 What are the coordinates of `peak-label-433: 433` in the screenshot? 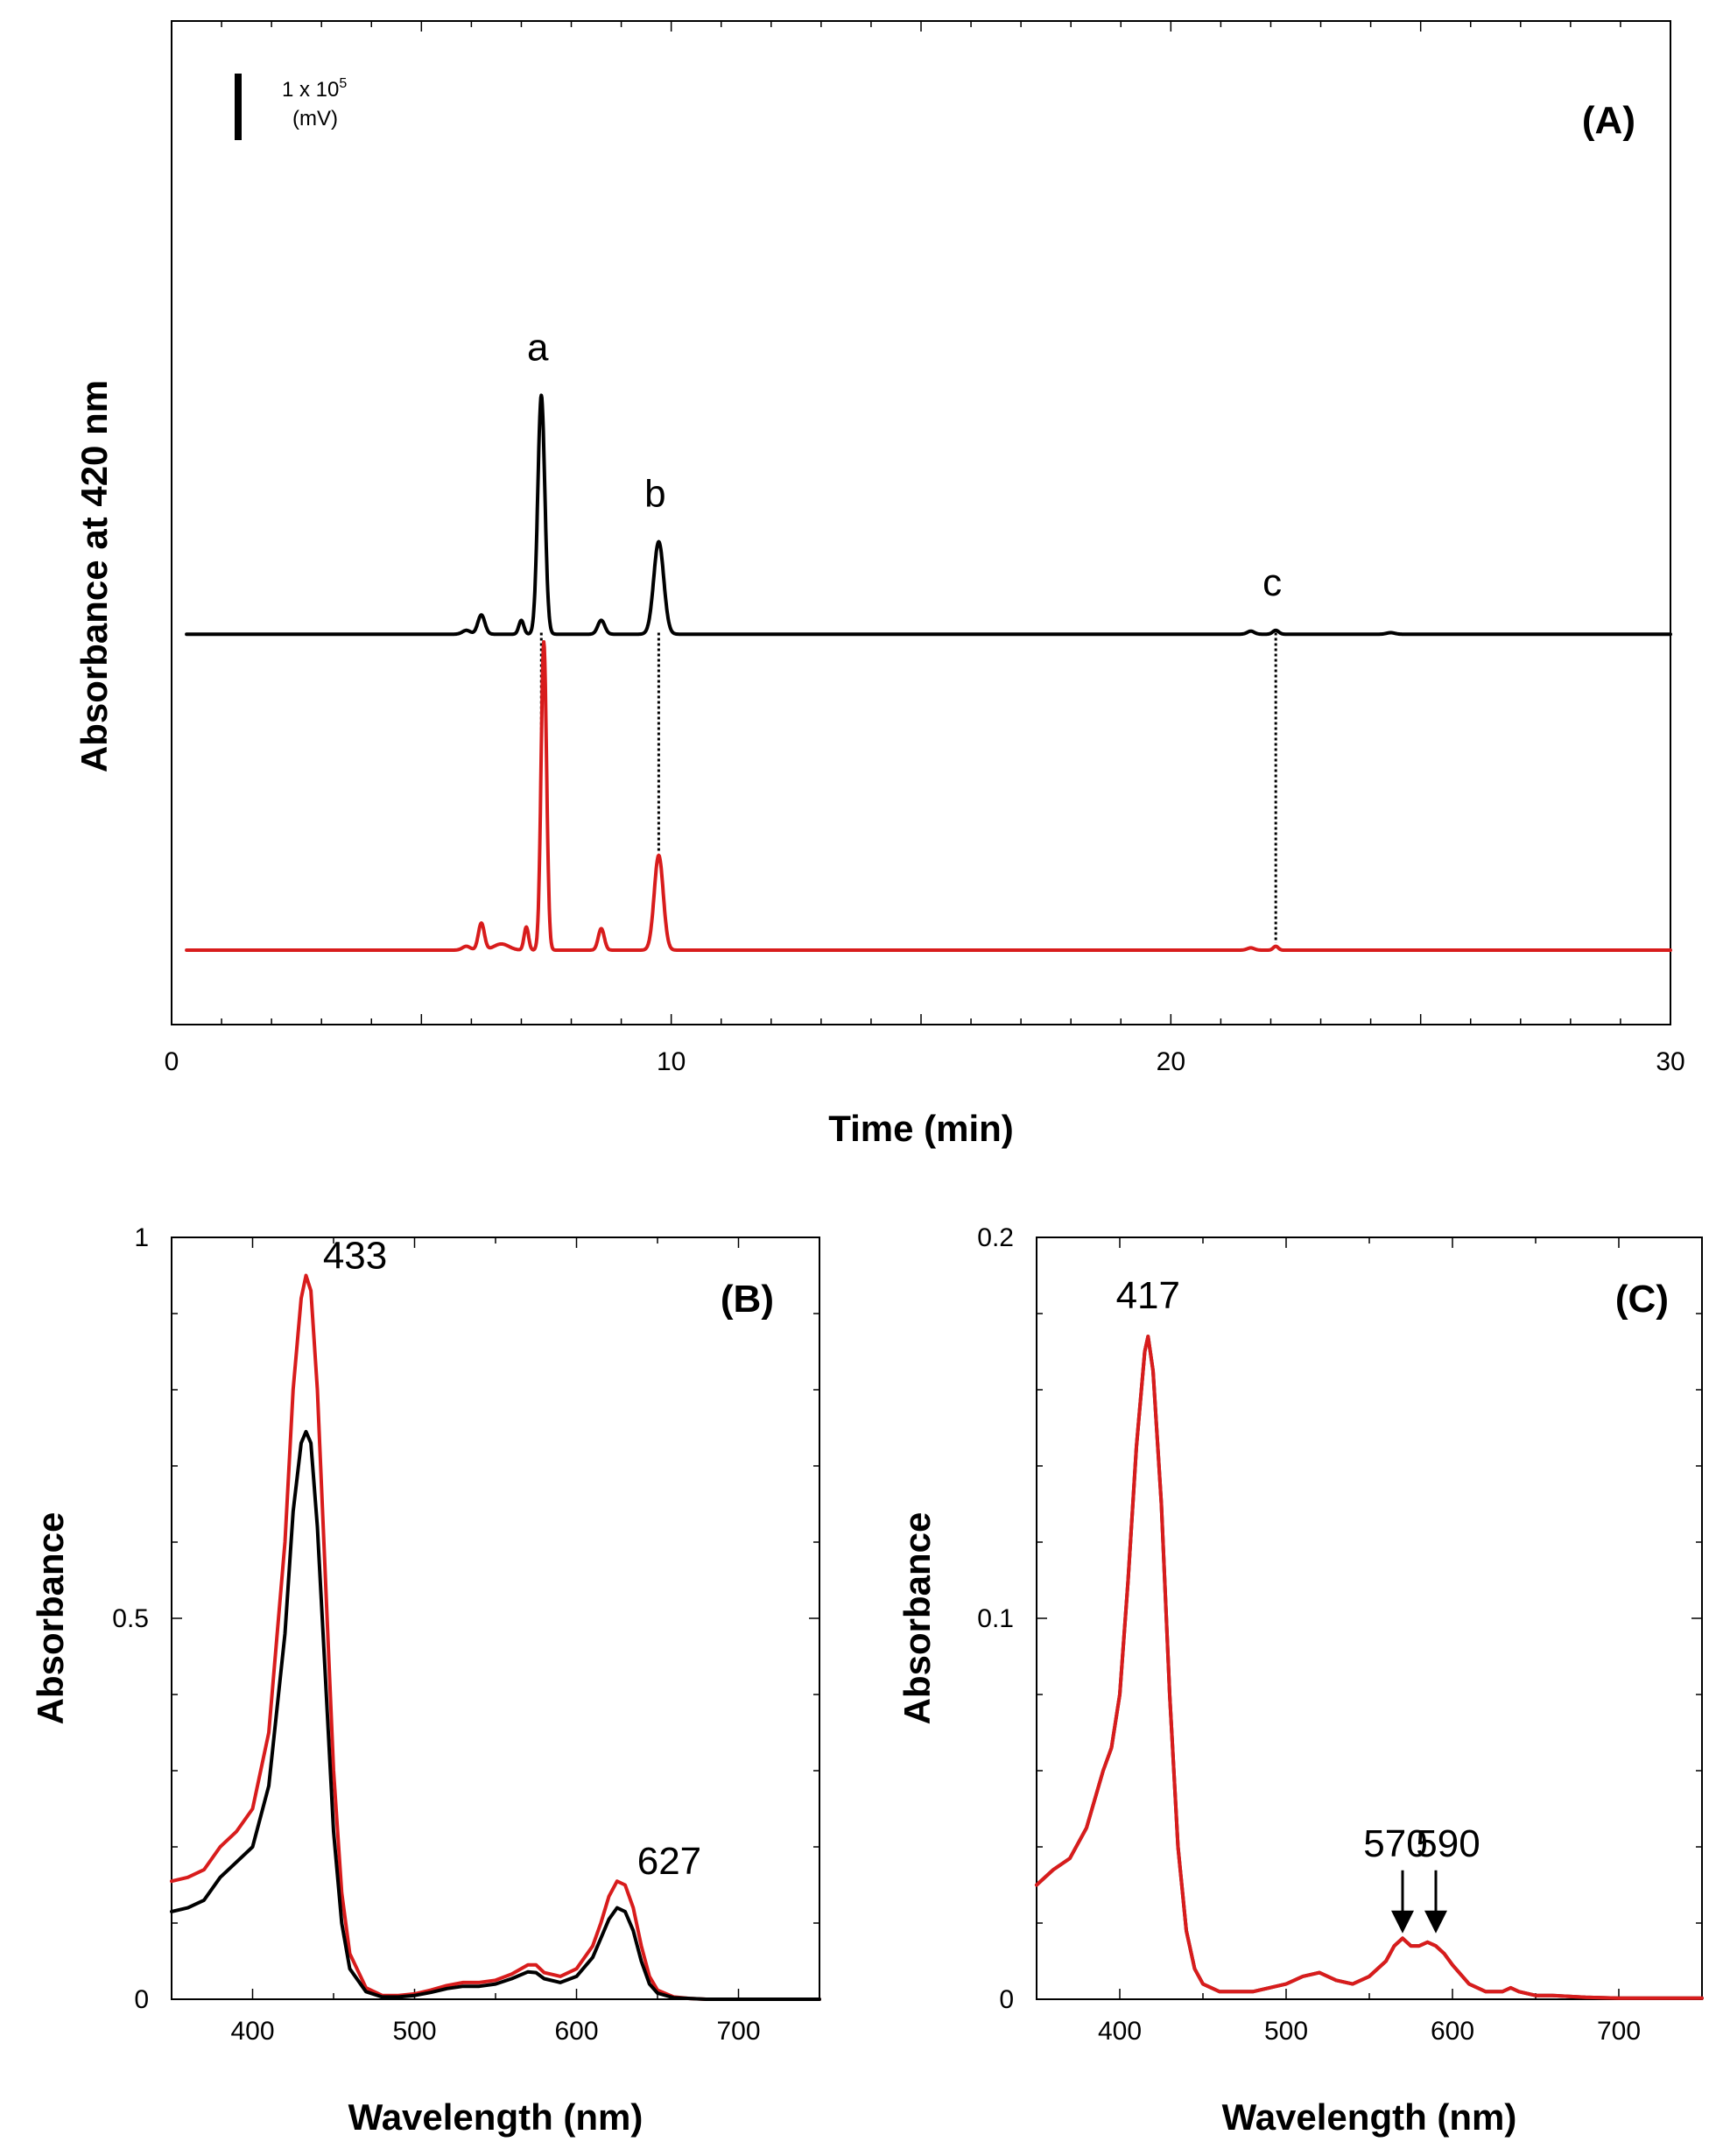 It's located at (355, 1256).